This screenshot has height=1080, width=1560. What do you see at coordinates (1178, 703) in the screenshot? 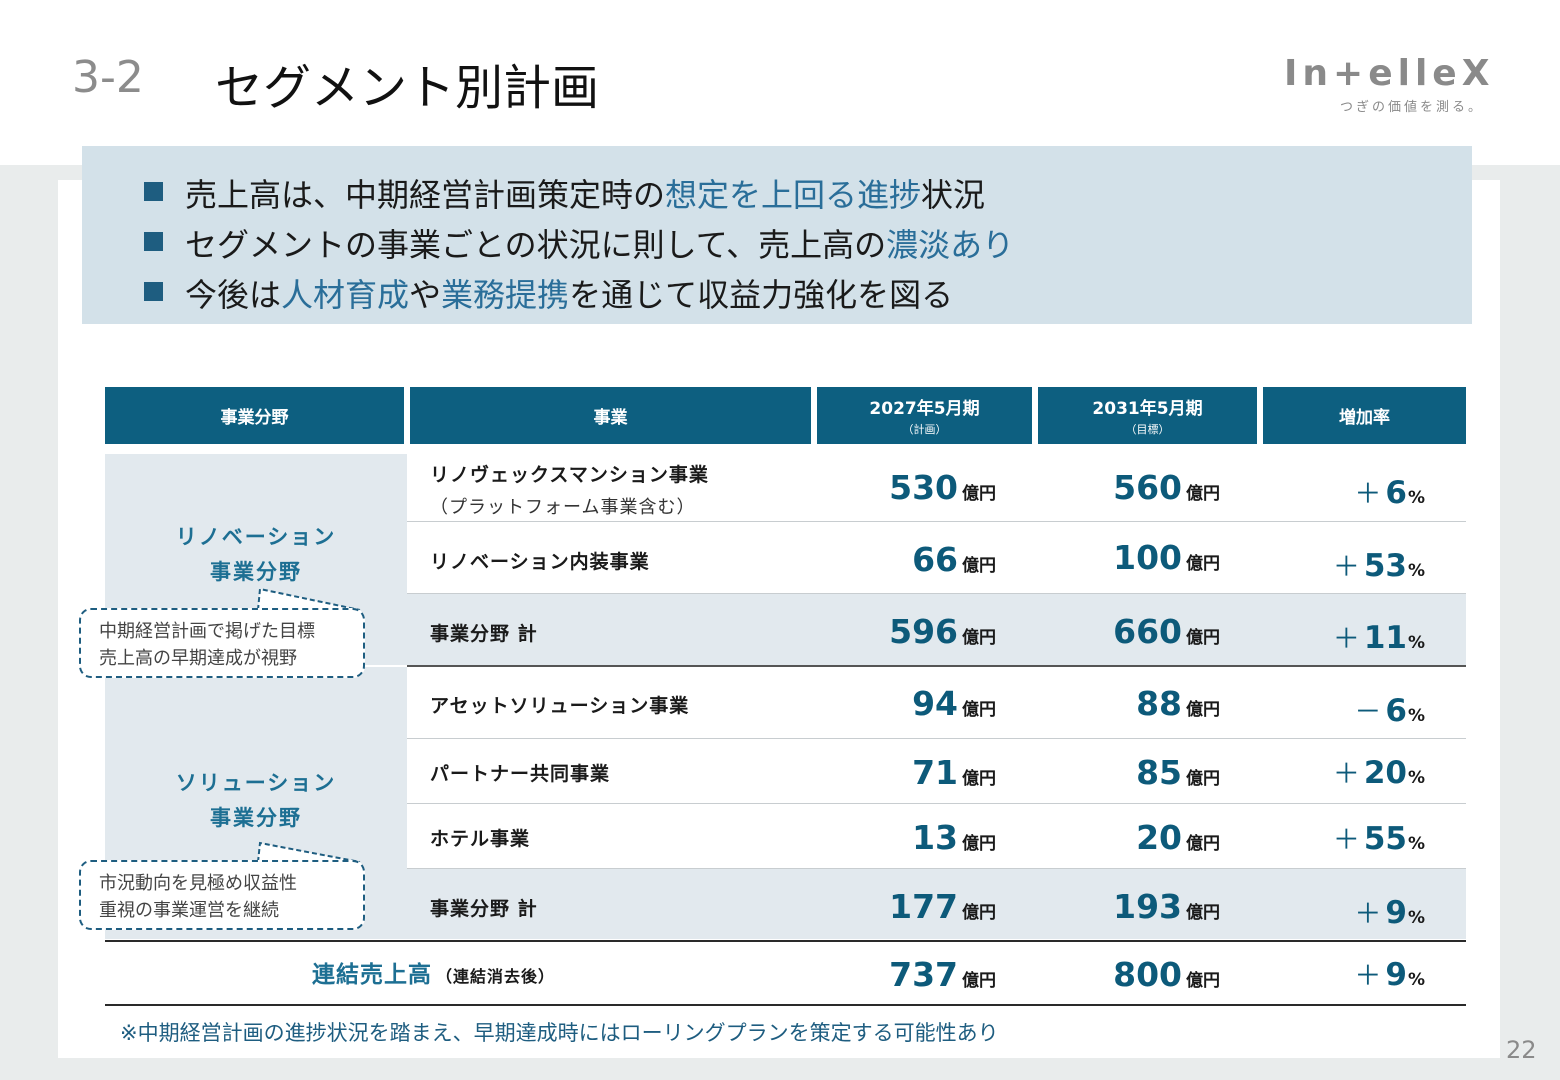
I see `value-2031: 88 億円` at bounding box center [1178, 703].